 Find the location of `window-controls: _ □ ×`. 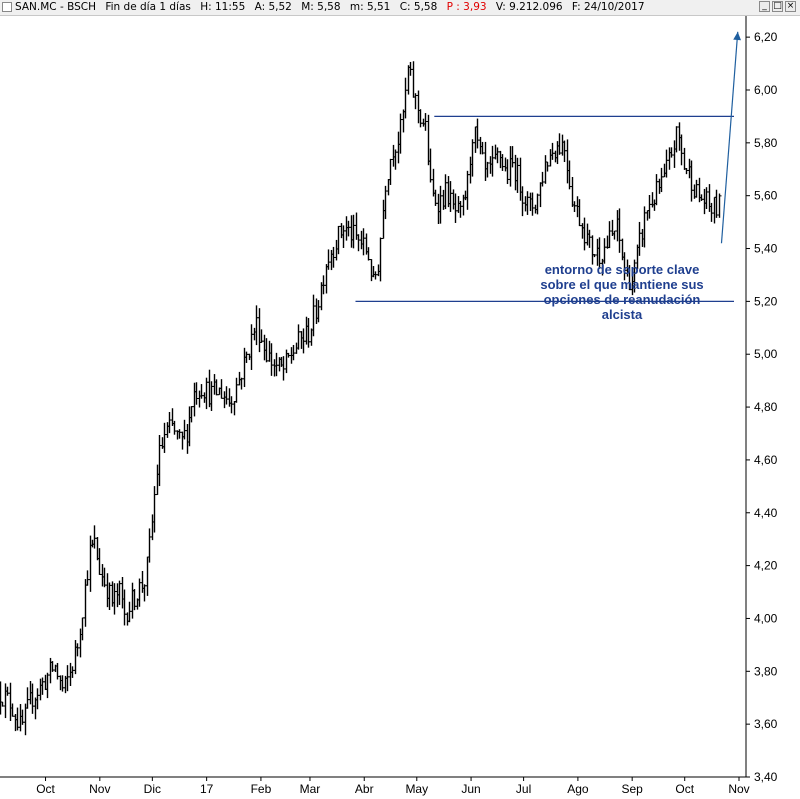

window-controls: _ □ × is located at coordinates (777, 6).